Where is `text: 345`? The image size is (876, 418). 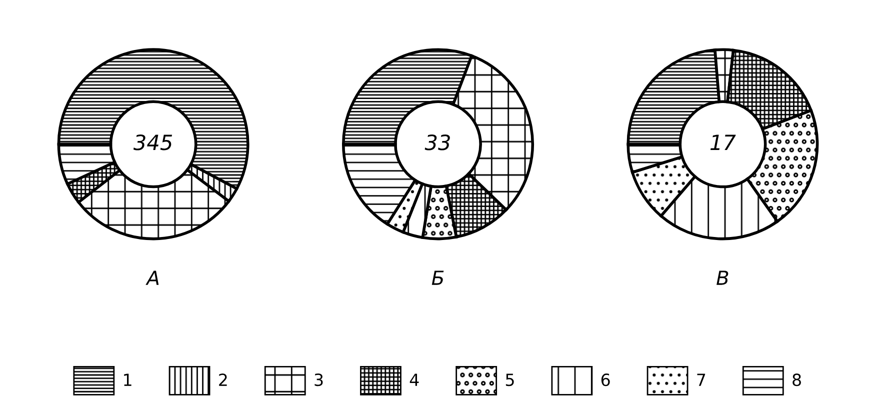 text: 345 is located at coordinates (152, 142).